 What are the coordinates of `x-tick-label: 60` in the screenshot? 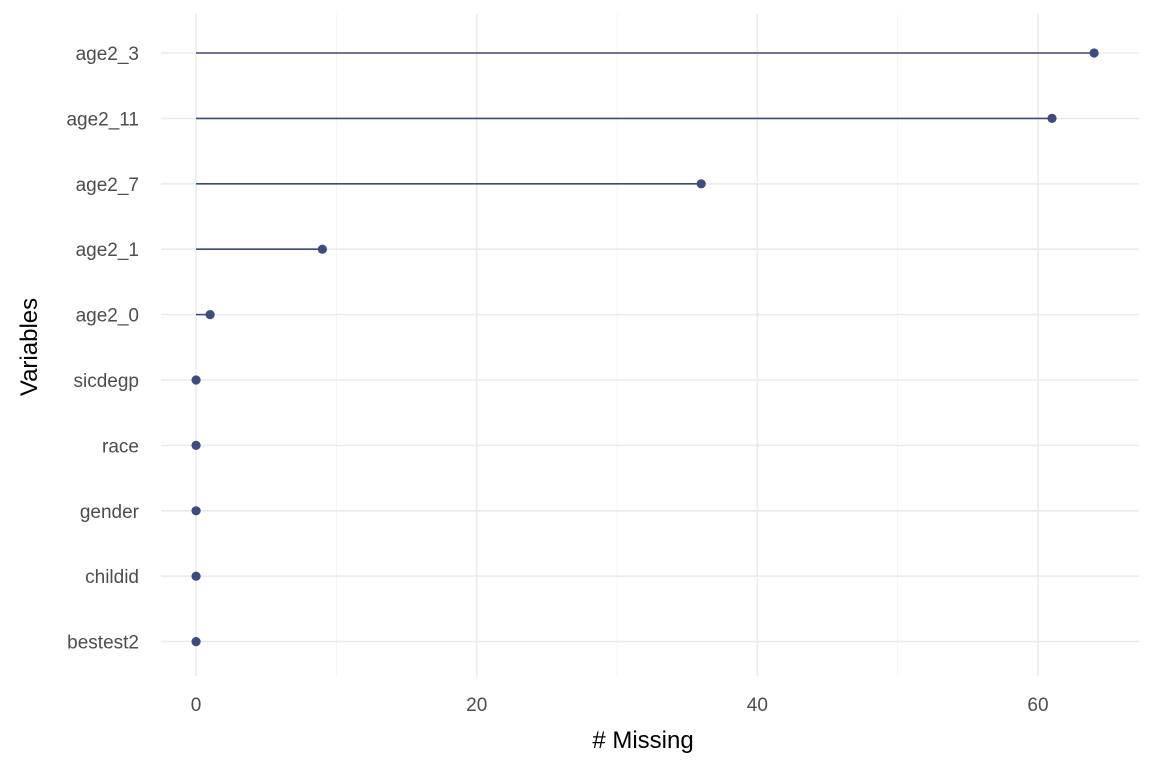 It's located at (1037, 705).